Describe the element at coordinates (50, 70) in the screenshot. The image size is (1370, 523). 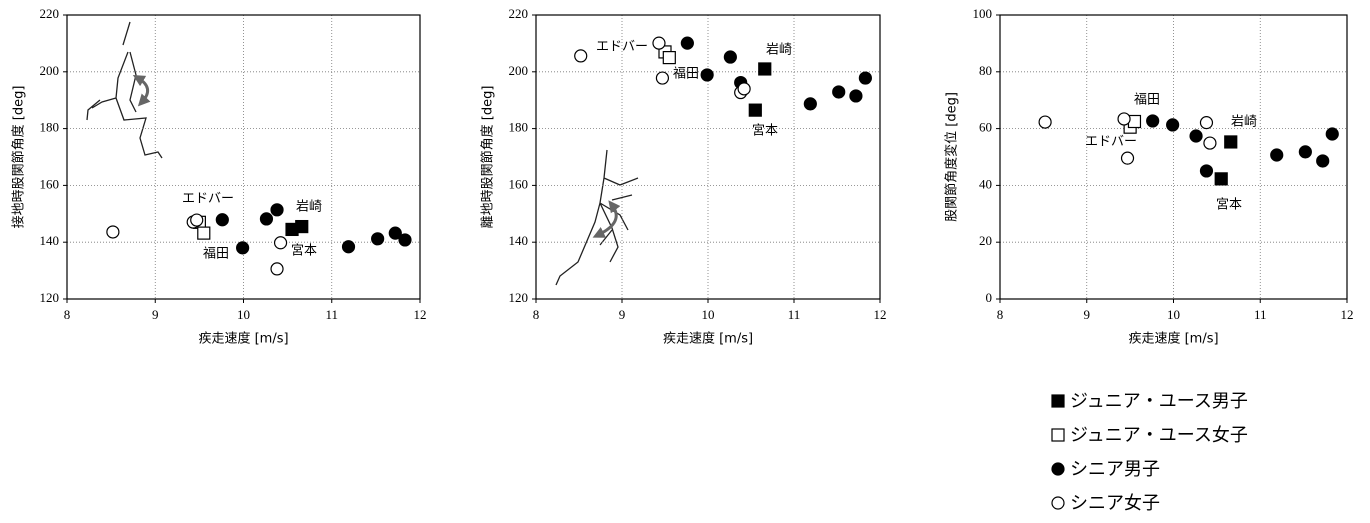
I see `y-tick-label: 200` at that location.